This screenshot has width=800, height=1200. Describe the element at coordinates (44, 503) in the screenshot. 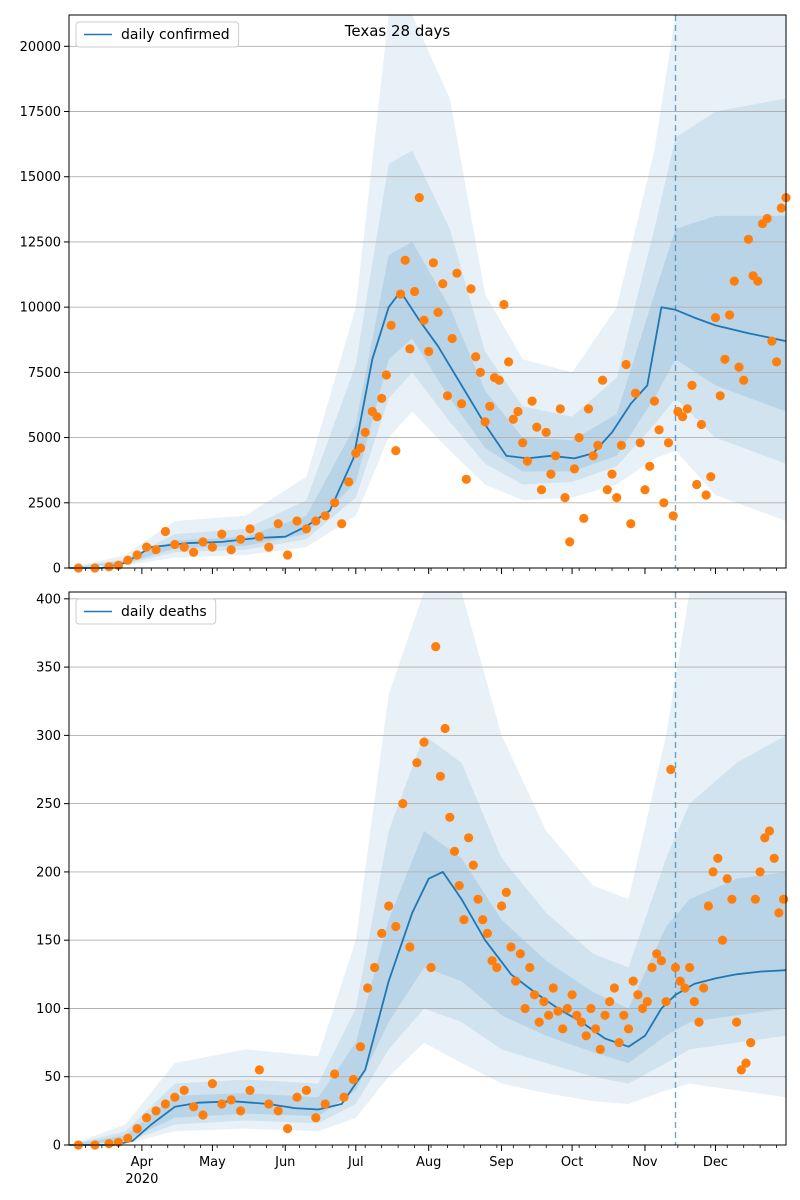

I see `confirmed-y-tick-label: 2500` at that location.